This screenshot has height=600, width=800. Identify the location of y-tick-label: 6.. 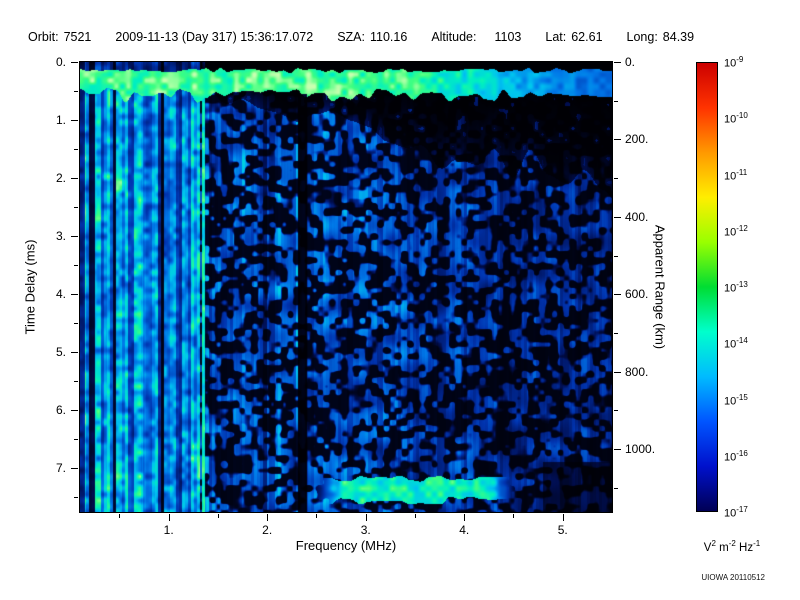
(60, 410).